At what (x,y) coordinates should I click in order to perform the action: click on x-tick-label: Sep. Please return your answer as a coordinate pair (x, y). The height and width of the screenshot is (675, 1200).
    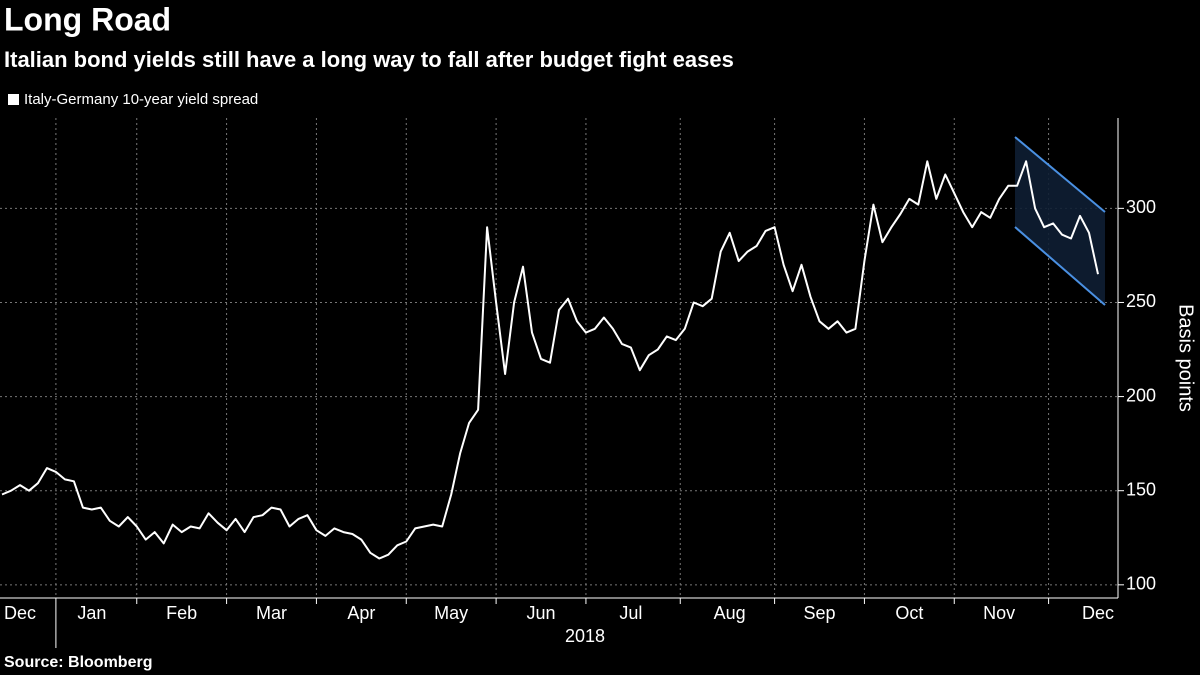
    Looking at the image, I should click on (819, 613).